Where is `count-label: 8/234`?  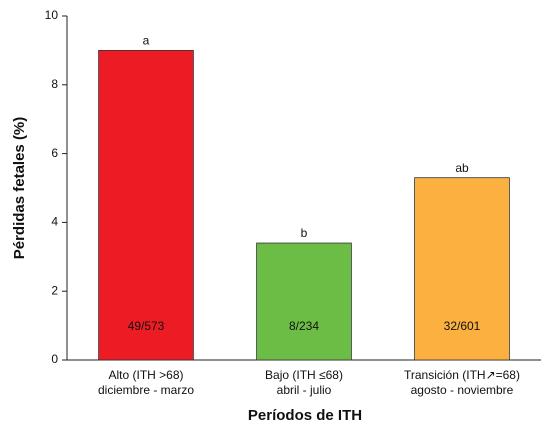 count-label: 8/234 is located at coordinates (304, 326).